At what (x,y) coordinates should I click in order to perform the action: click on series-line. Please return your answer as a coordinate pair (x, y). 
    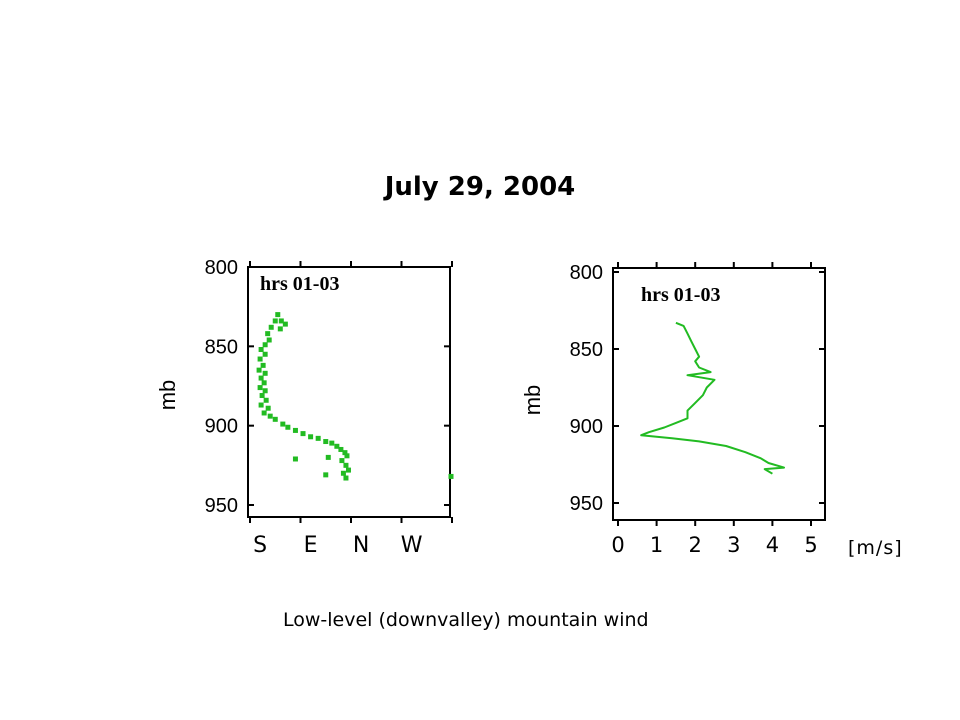
    Looking at the image, I should click on (712, 398).